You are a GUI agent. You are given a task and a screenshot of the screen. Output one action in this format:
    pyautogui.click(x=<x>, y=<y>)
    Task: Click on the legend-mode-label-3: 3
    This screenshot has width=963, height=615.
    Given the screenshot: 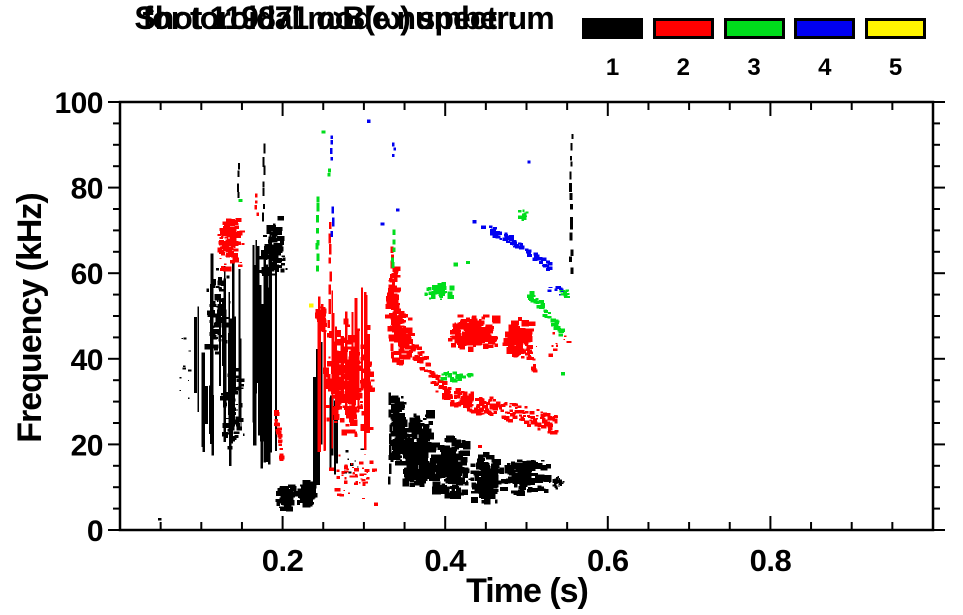 What is the action you would take?
    pyautogui.click(x=754, y=67)
    